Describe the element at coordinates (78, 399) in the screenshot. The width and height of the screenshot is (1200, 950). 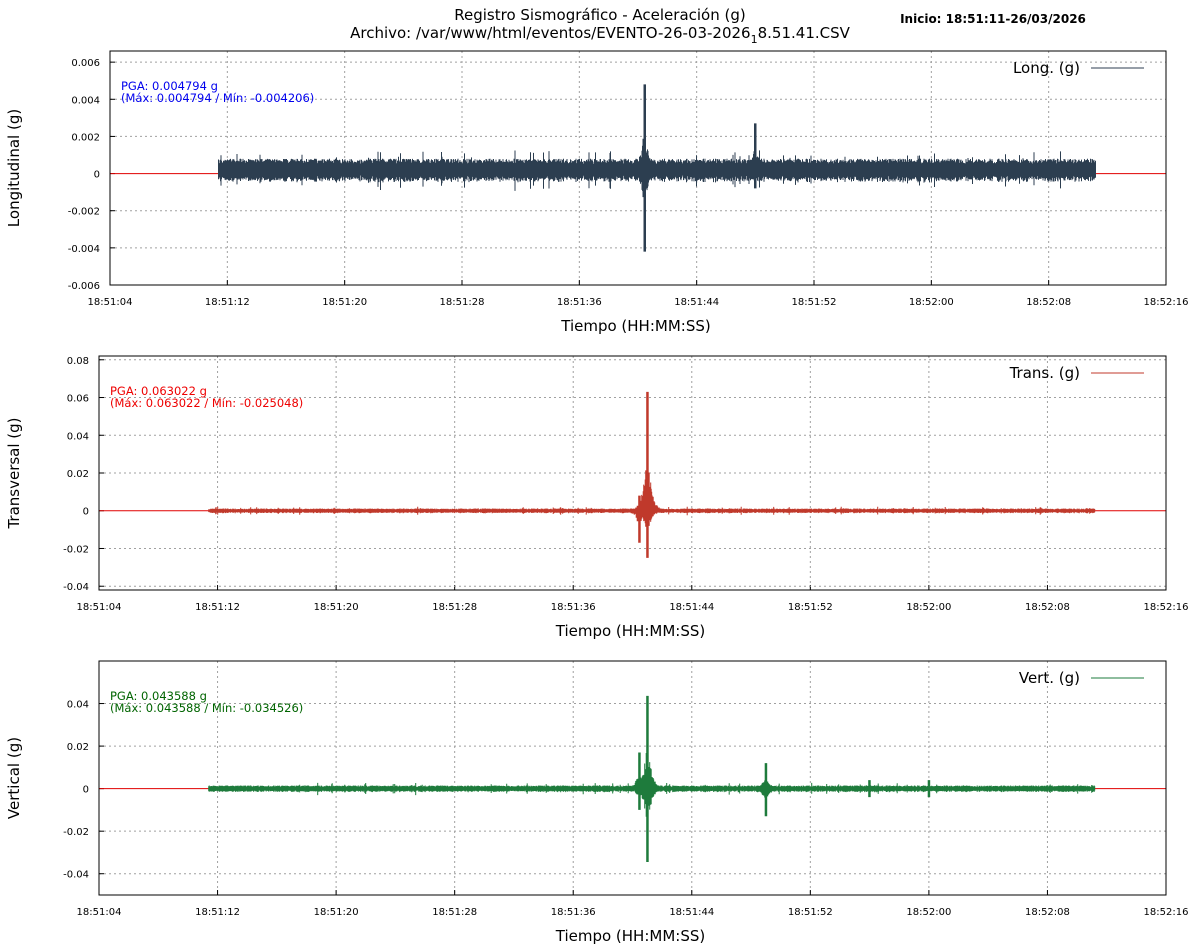
I see `y-tick-label: 0.06` at that location.